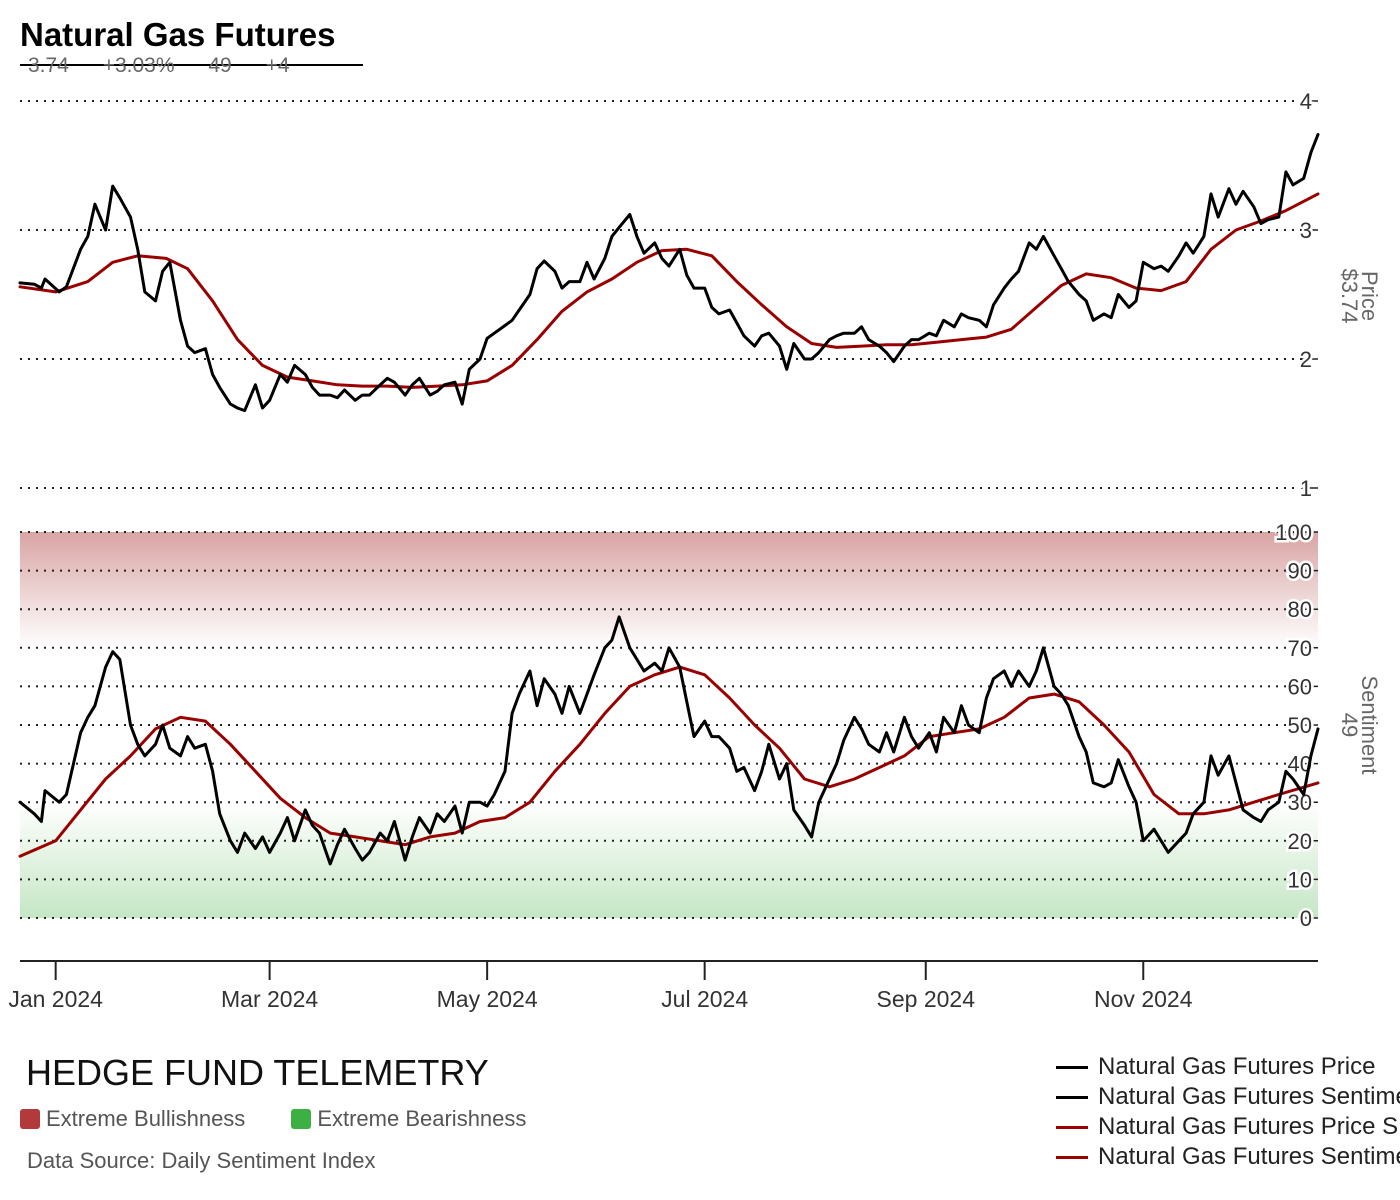 The height and width of the screenshot is (1200, 1400). I want to click on sentiment-y-tick-label: 60, so click(1300, 686).